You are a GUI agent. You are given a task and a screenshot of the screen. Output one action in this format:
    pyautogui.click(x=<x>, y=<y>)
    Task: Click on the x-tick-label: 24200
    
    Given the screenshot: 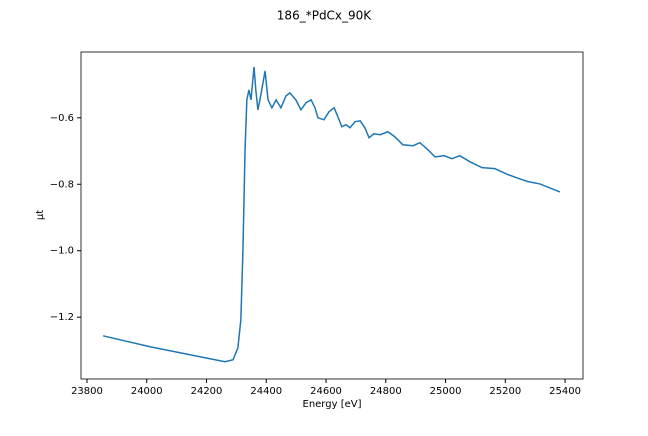 What is the action you would take?
    pyautogui.click(x=207, y=391)
    